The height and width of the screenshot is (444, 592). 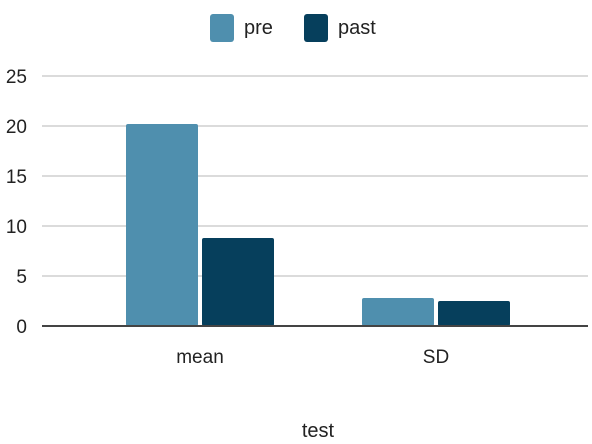 What do you see at coordinates (398, 312) in the screenshot?
I see `bar-pre-SD` at bounding box center [398, 312].